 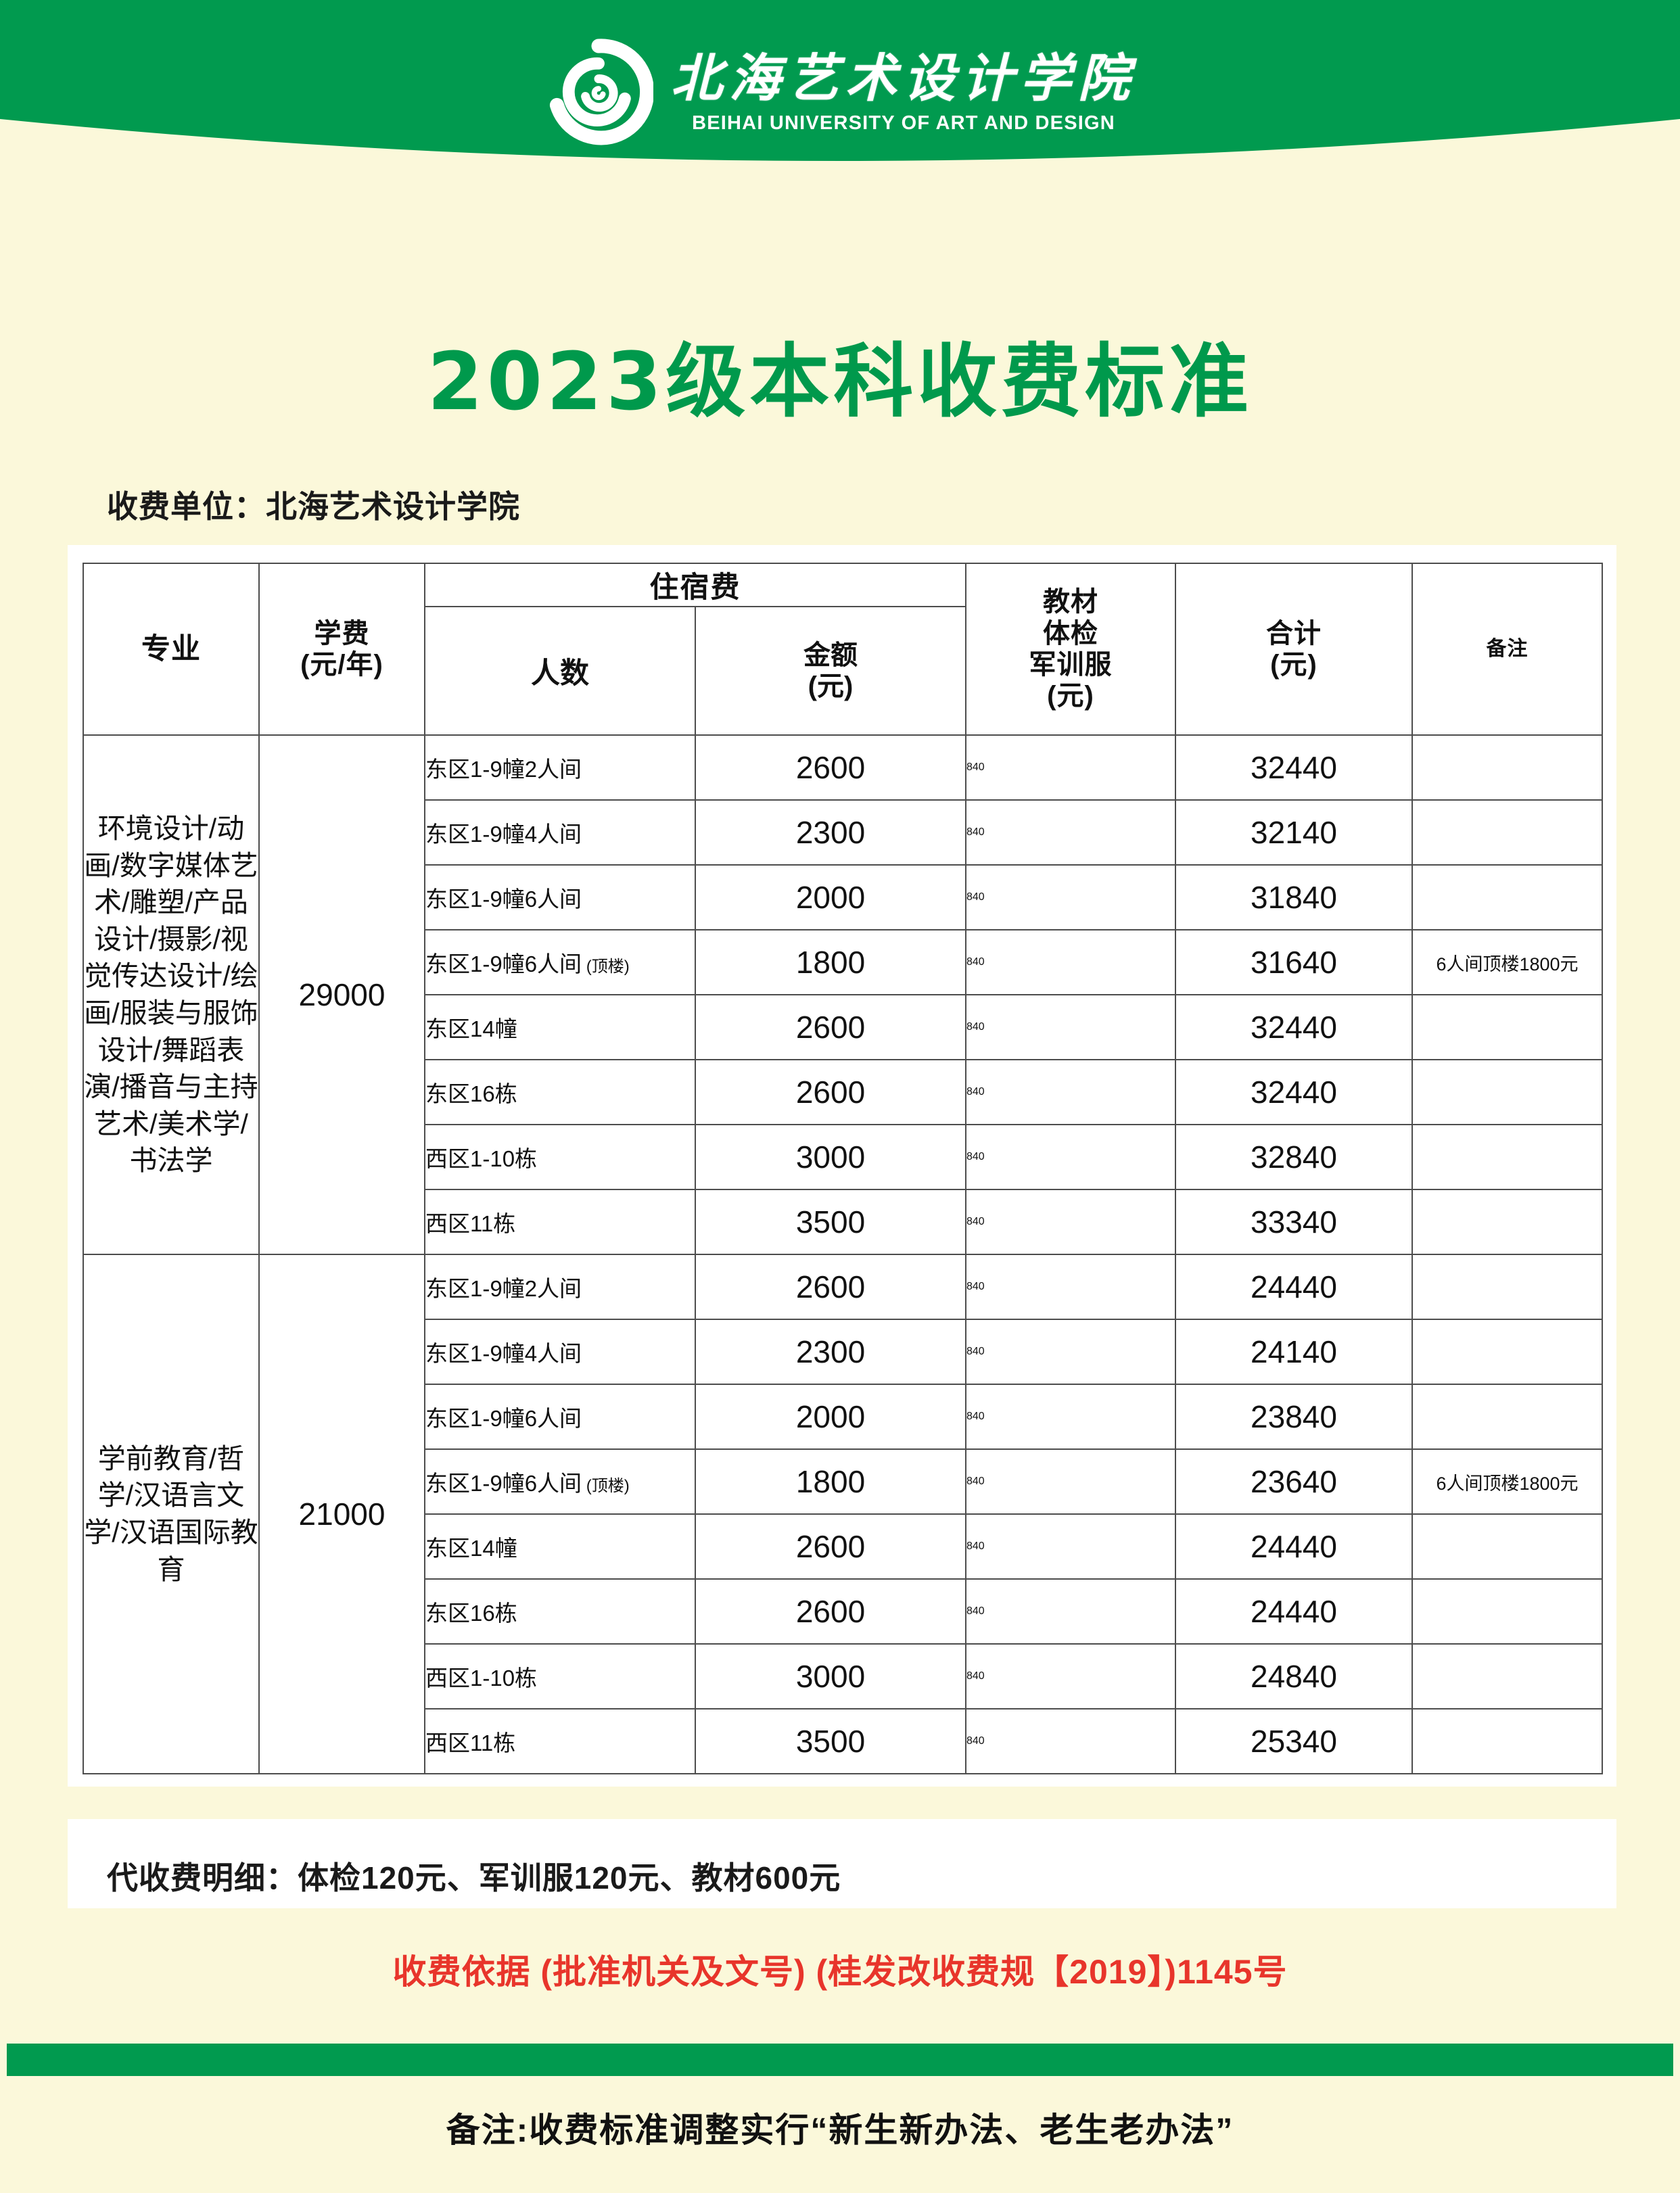 I want to click on dorm-label: 东区1-9幢2人间, so click(x=503, y=1288).